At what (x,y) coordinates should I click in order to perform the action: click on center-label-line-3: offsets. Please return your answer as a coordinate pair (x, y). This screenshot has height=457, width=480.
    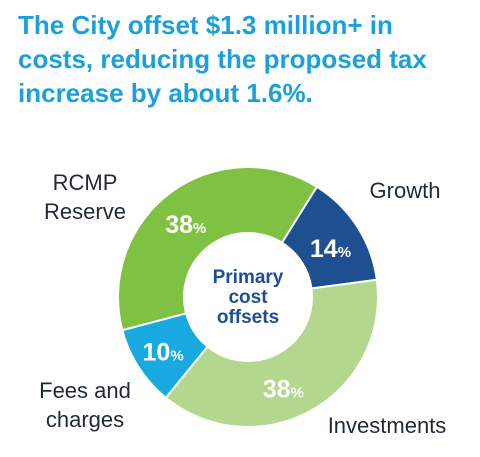
    Looking at the image, I should click on (248, 317).